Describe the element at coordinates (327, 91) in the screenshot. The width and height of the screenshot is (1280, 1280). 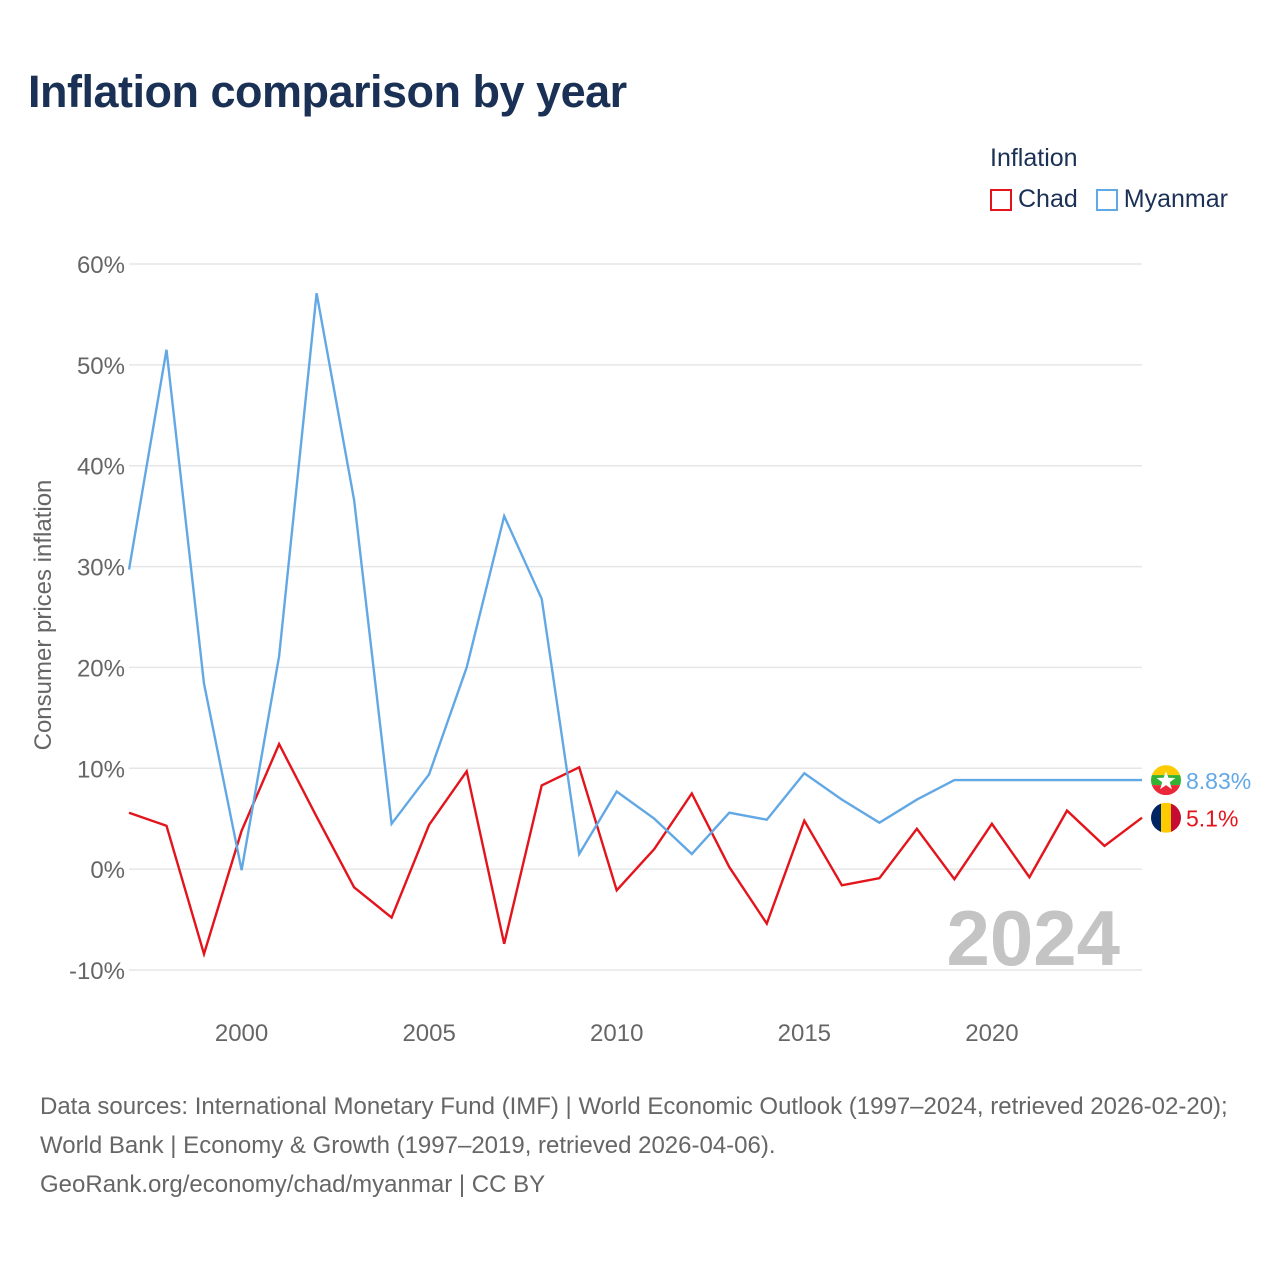
I see `chart-title: Inflation comparison by year` at that location.